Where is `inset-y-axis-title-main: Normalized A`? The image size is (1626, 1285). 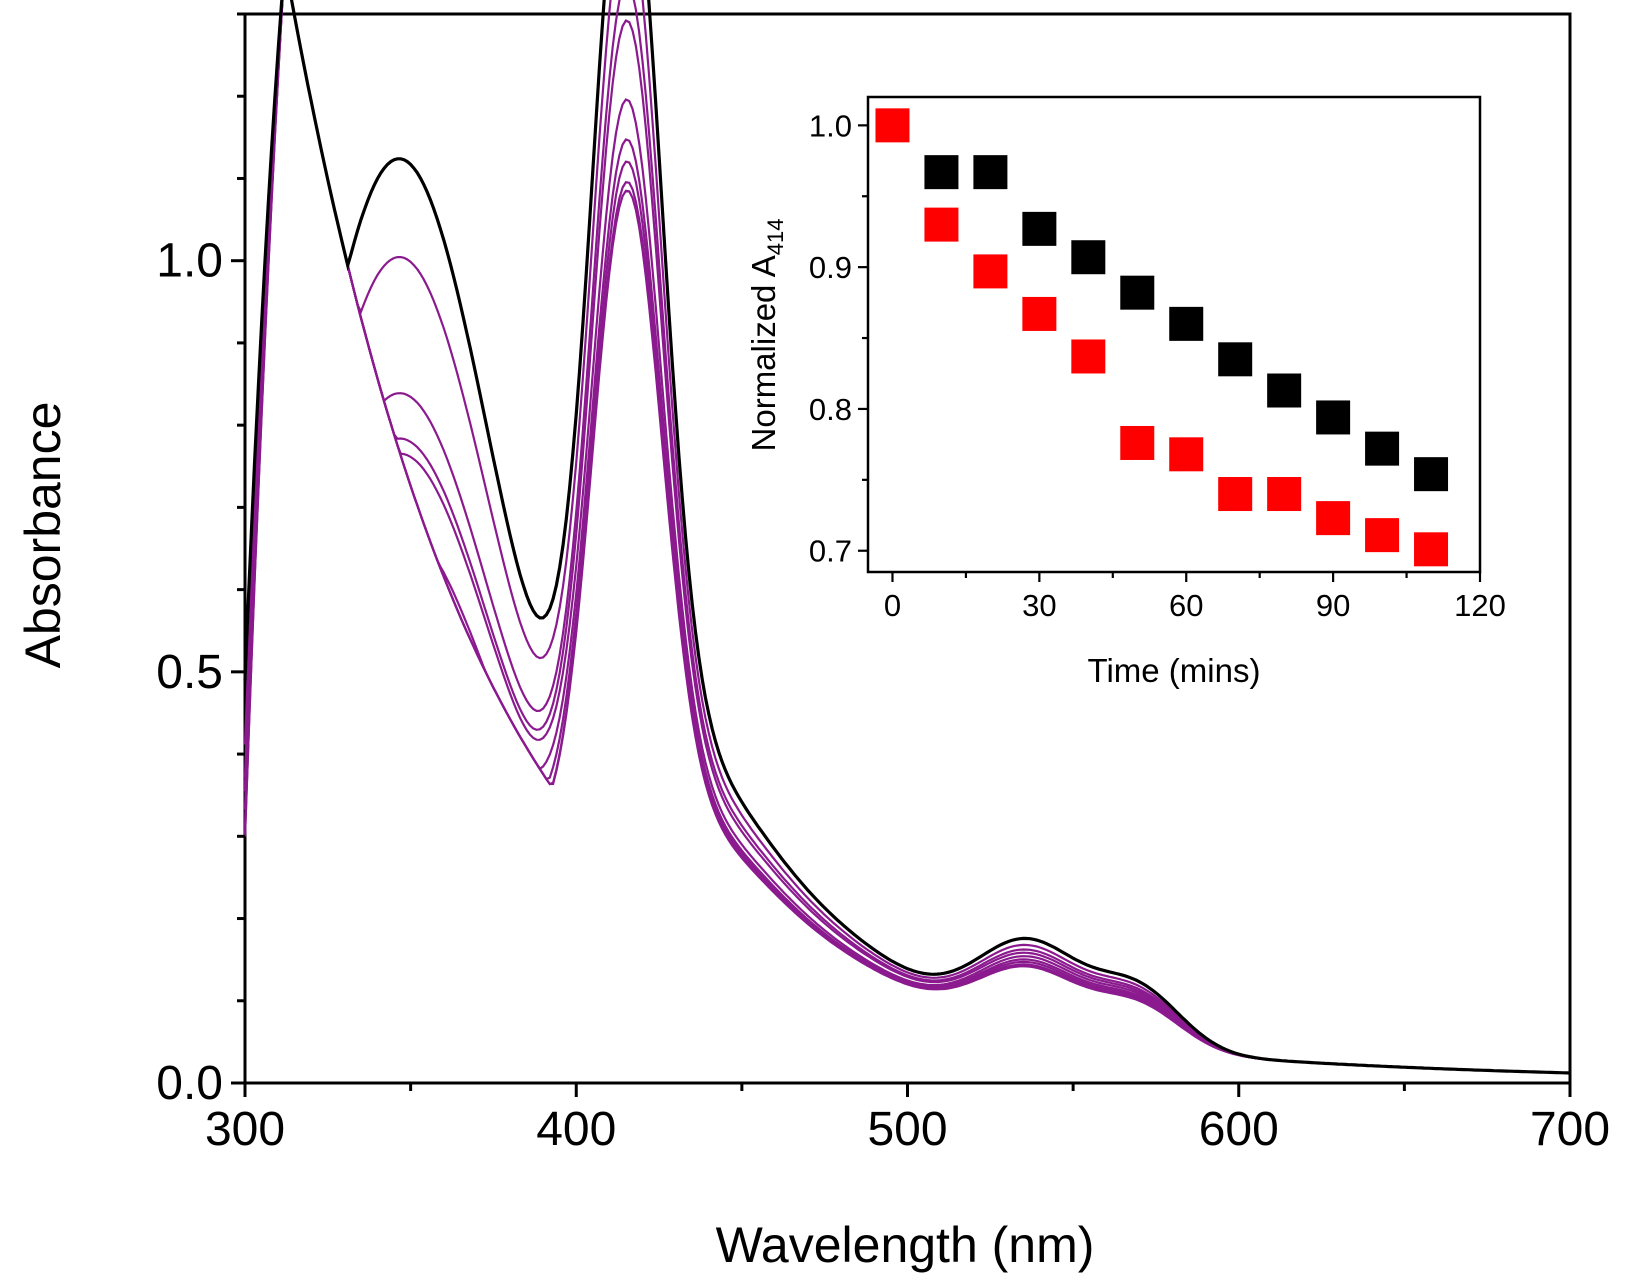 inset-y-axis-title-main: Normalized A is located at coordinates (763, 353).